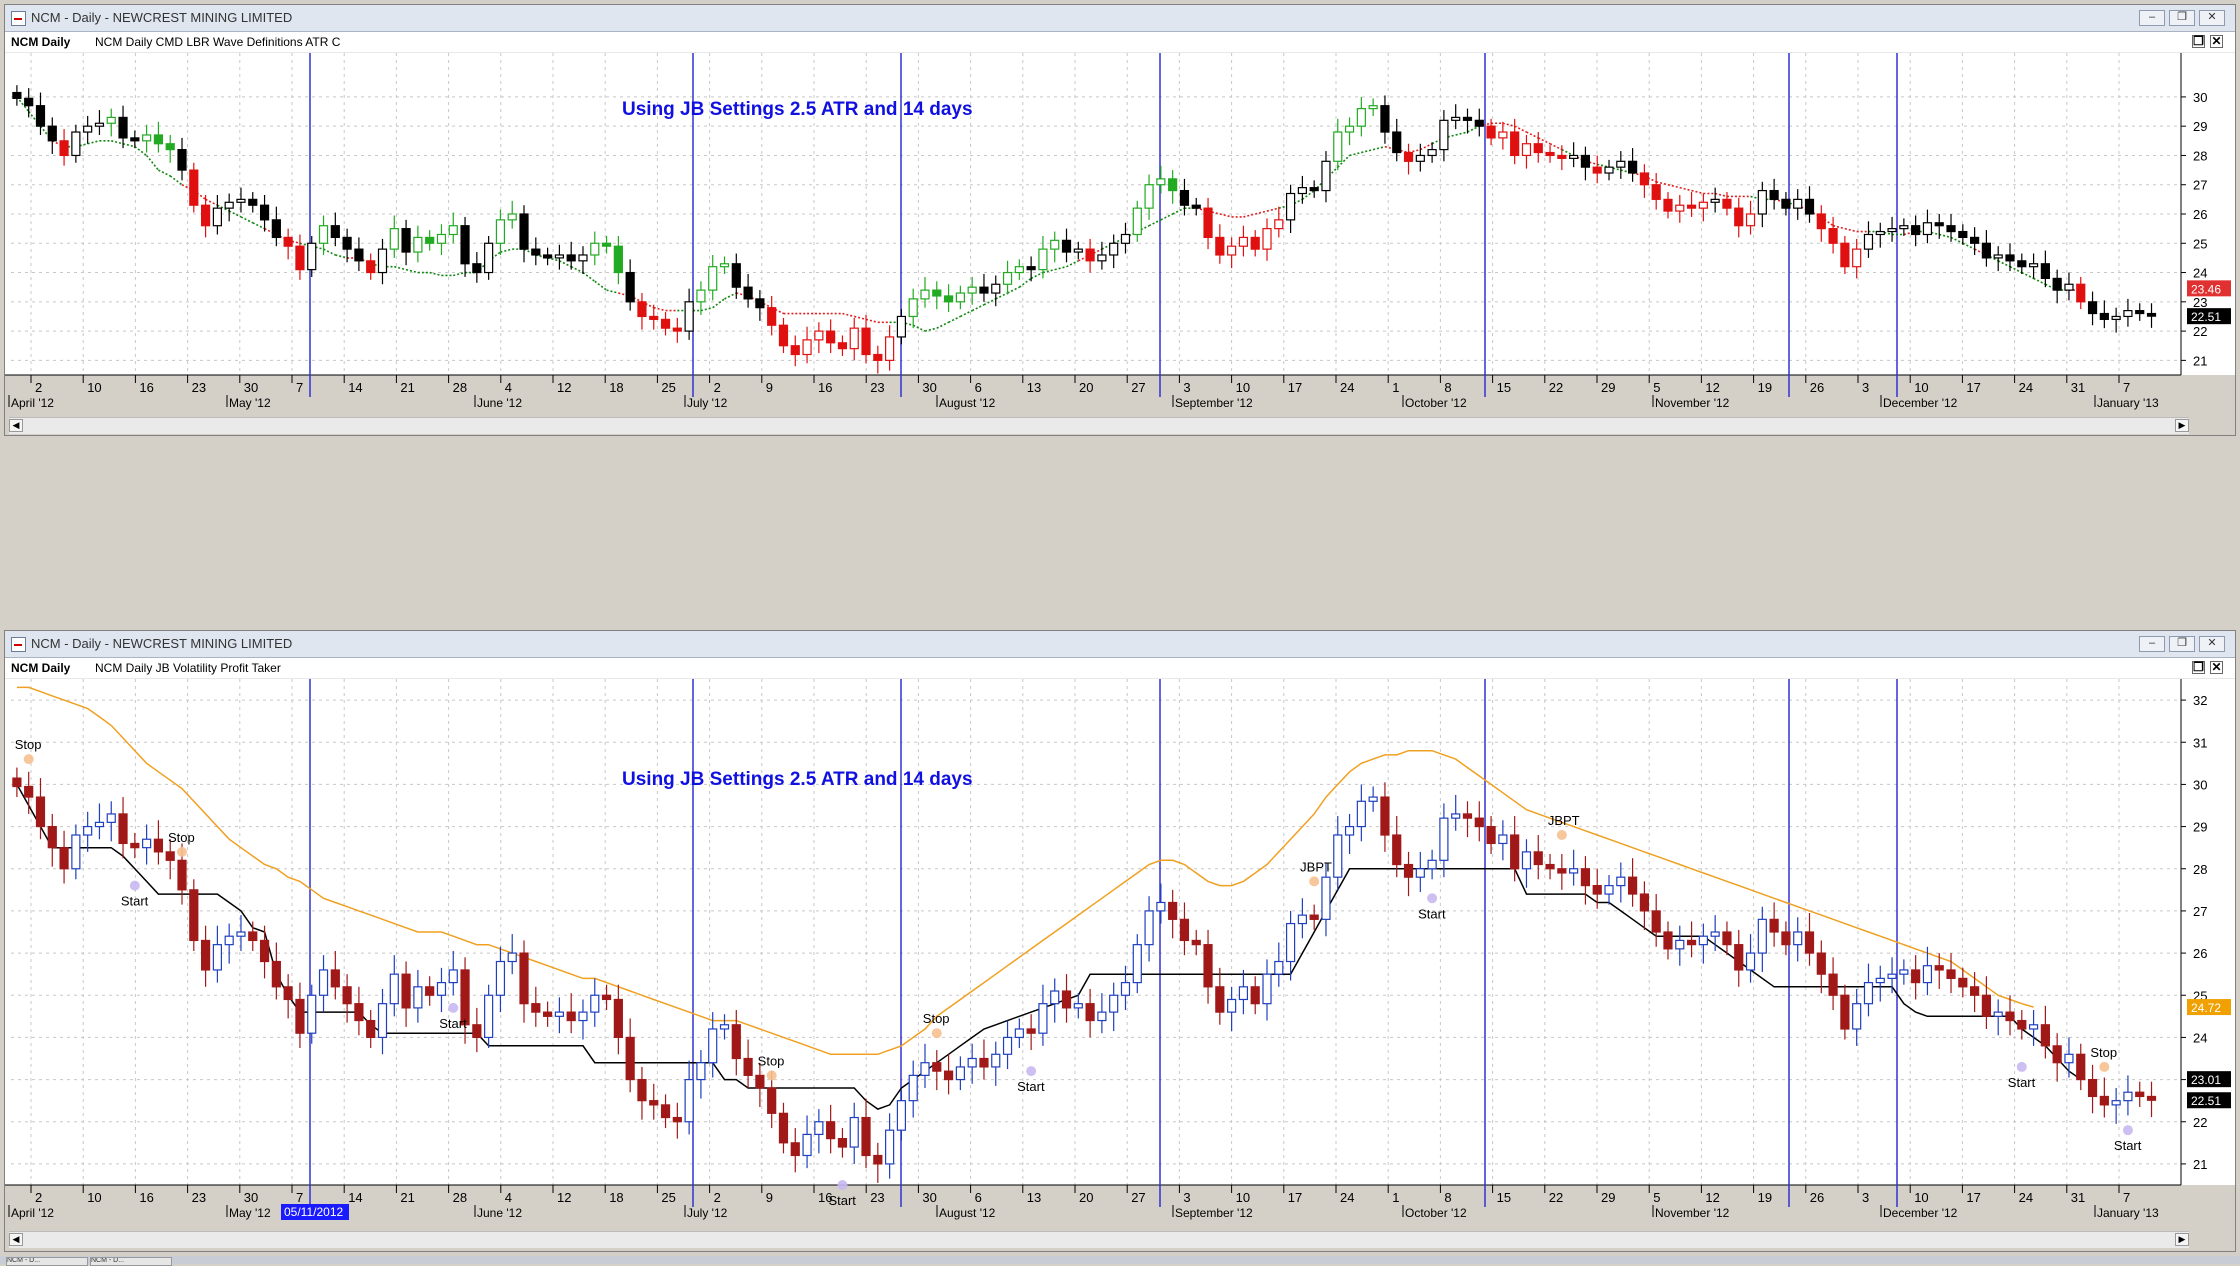 This screenshot has width=2240, height=1266. Describe the element at coordinates (407, 387) in the screenshot. I see `x-tick-label: 21` at that location.